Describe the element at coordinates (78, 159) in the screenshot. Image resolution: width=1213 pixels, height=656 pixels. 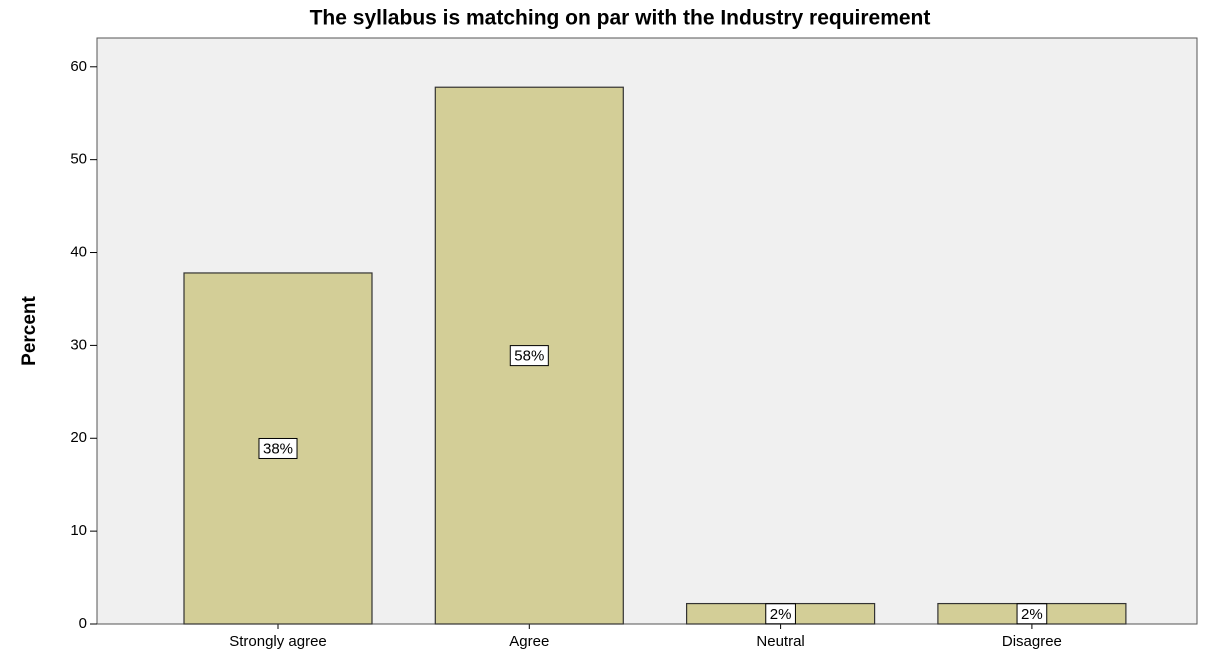
I see `y-tick-label: 50` at that location.